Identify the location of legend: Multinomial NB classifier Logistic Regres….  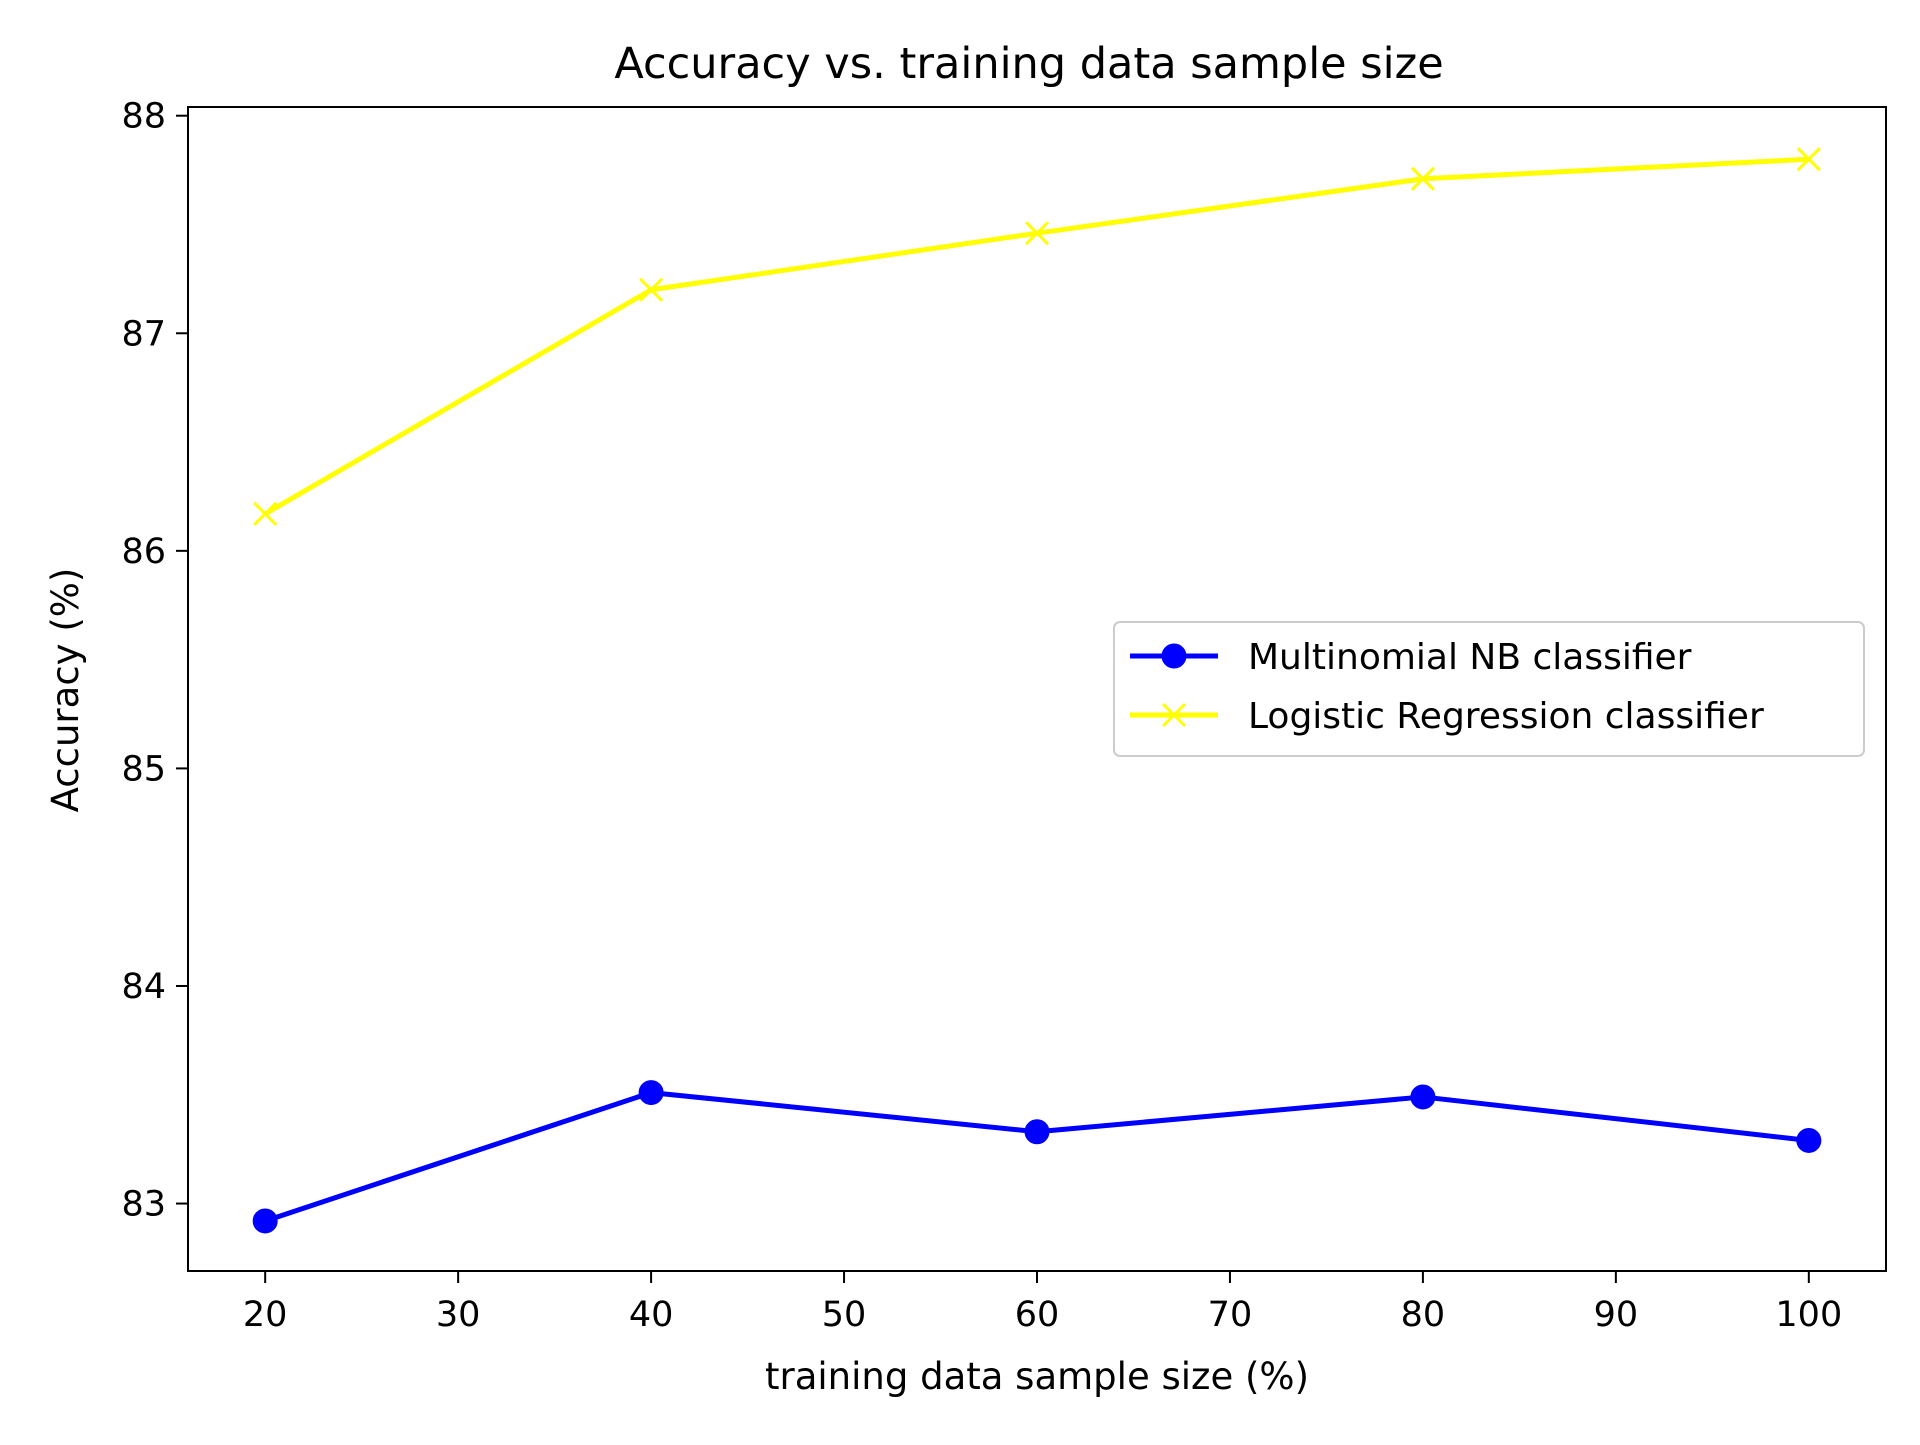
(1489, 689).